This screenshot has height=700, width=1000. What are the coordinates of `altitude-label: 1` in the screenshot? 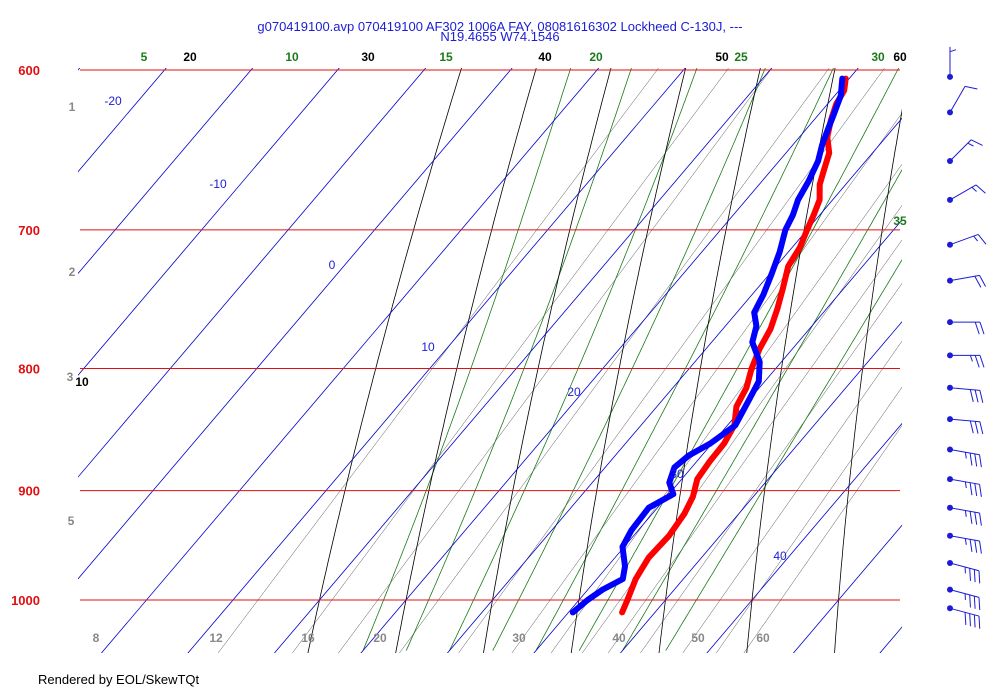 It's located at (72, 107).